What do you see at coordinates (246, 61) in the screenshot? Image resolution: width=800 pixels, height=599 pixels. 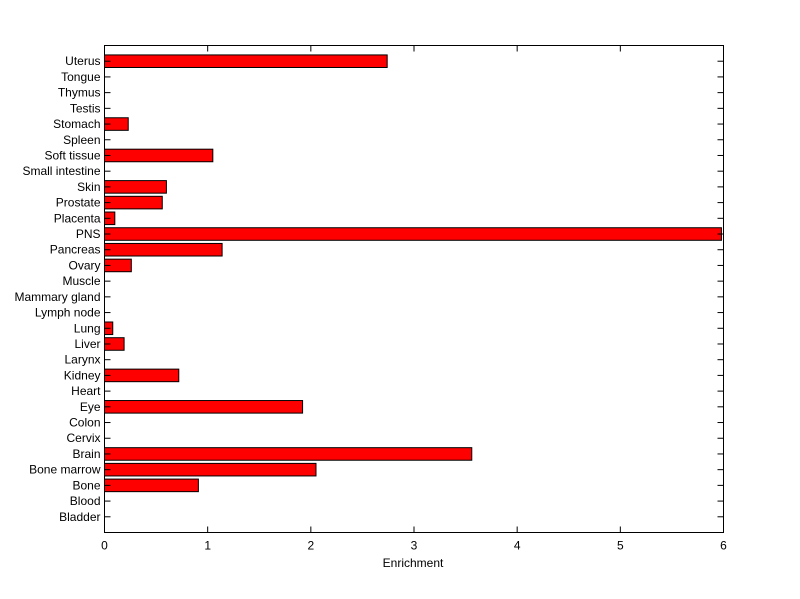 I see `bar-uterus` at bounding box center [246, 61].